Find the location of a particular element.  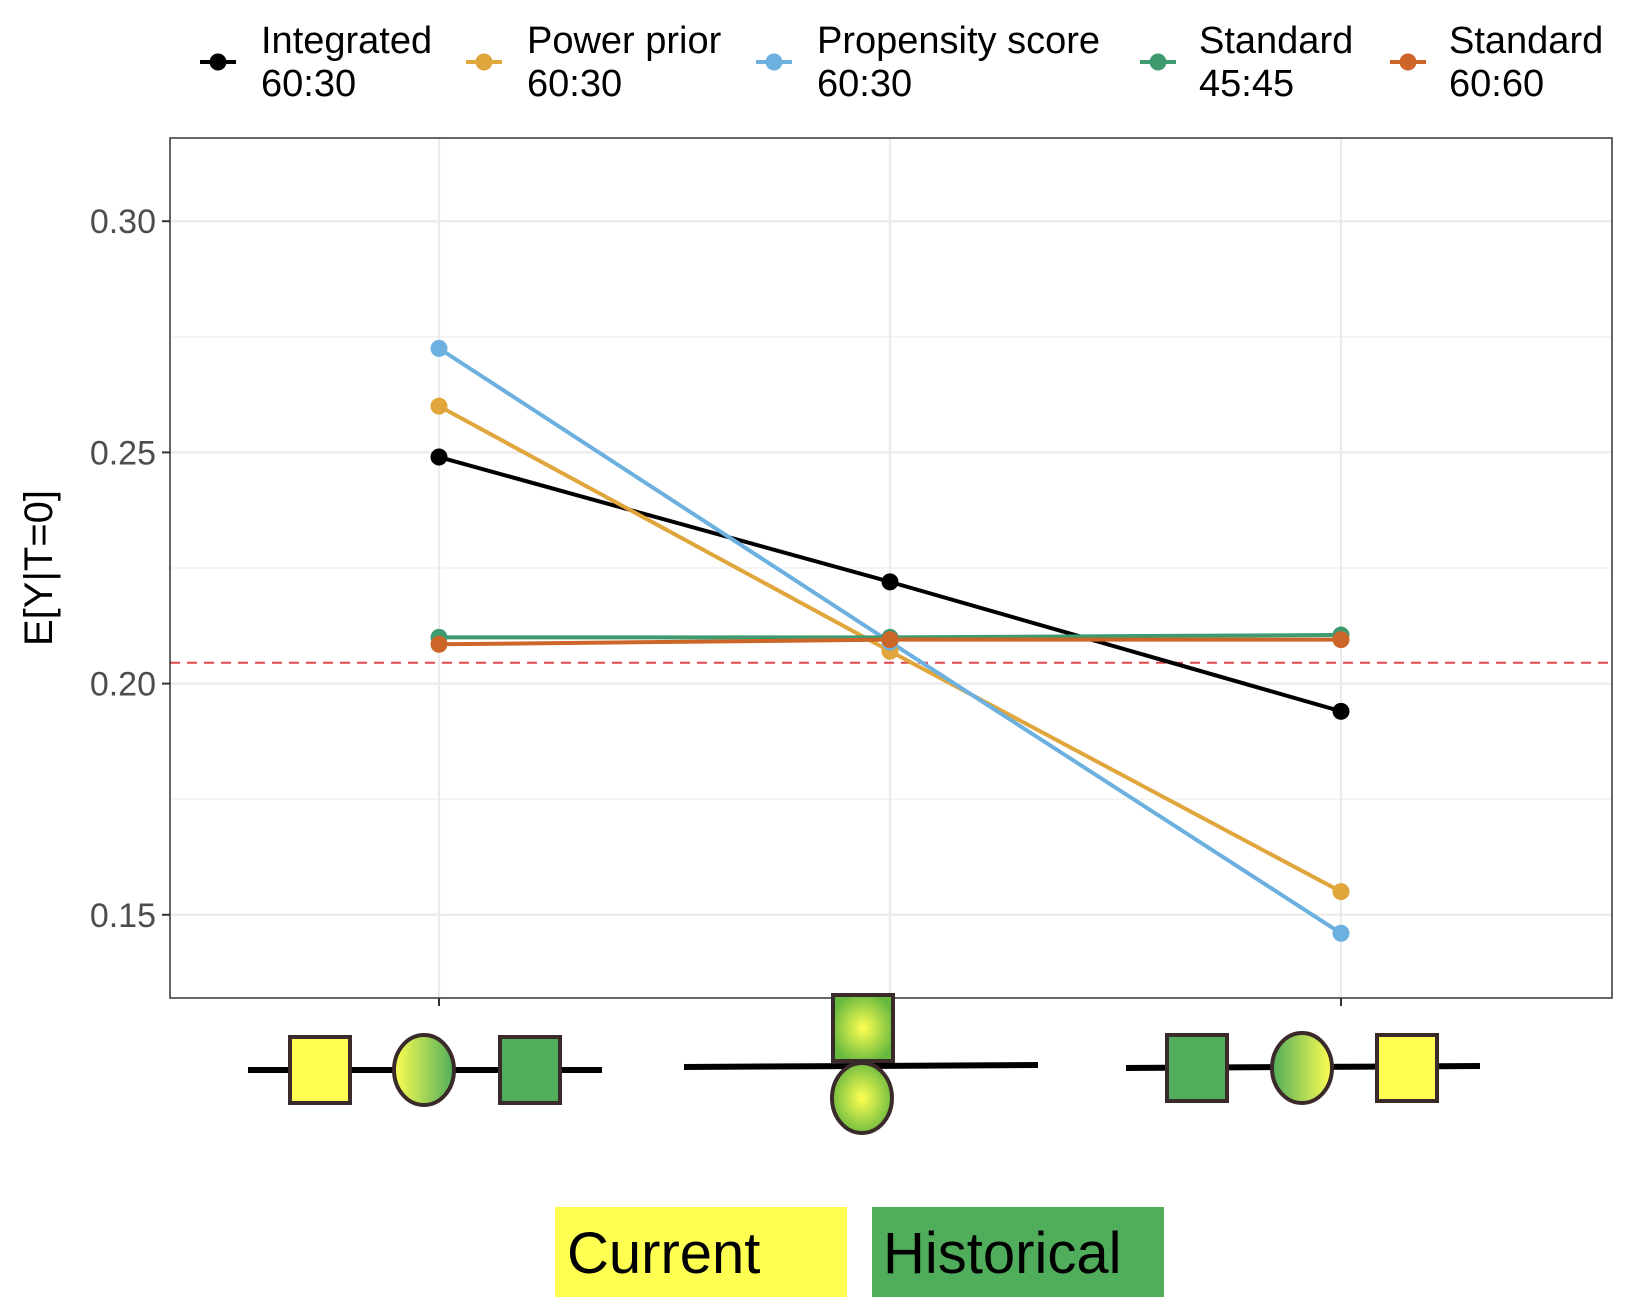

legend-label-line2: 60:60 is located at coordinates (1496, 84).